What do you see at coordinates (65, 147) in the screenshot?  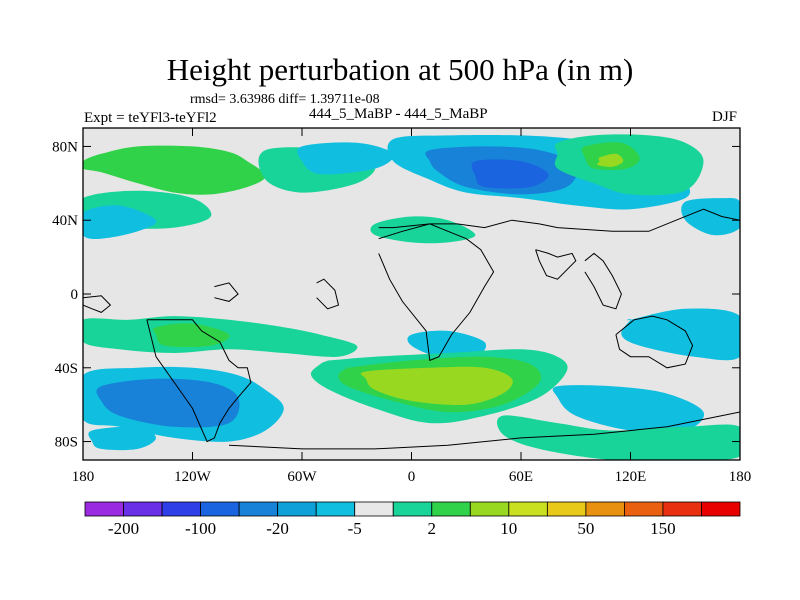 I see `y-tick-label: 80N` at bounding box center [65, 147].